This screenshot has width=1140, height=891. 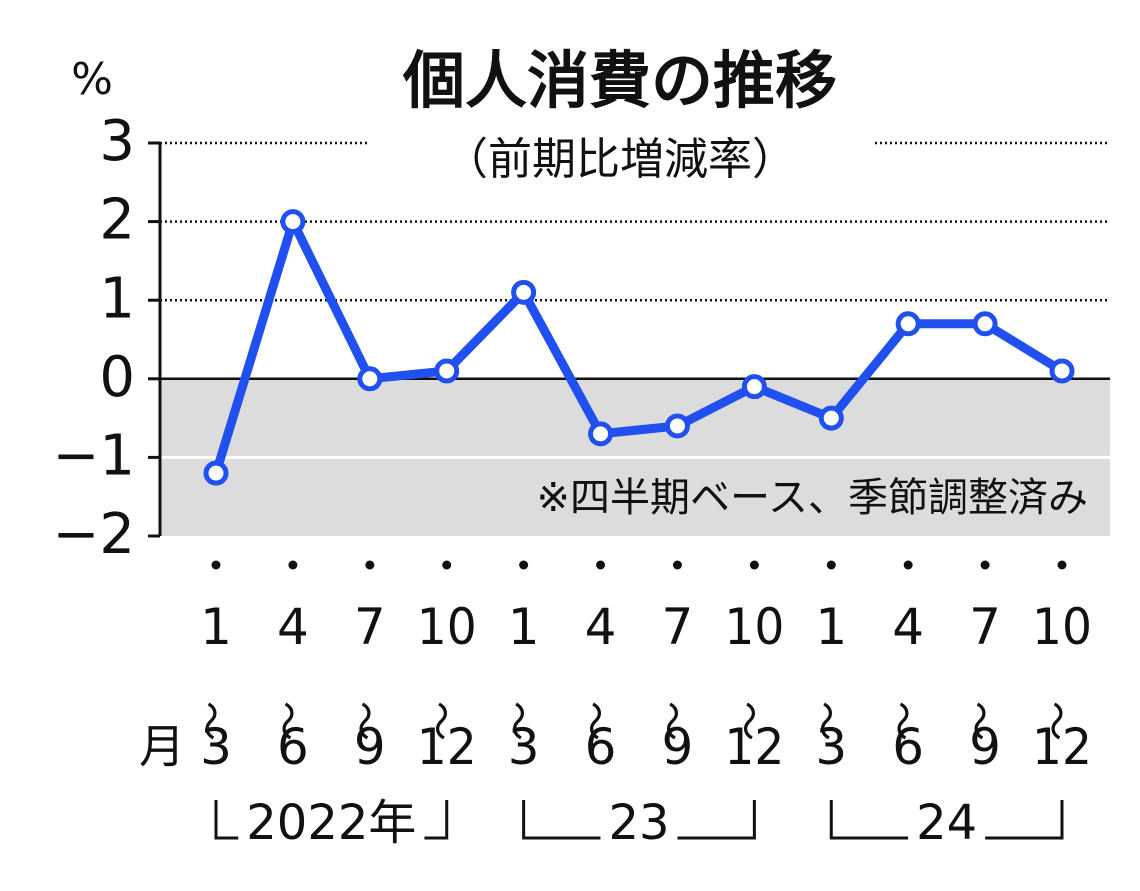 I want to click on y-tick-label: −2, so click(x=93, y=534).